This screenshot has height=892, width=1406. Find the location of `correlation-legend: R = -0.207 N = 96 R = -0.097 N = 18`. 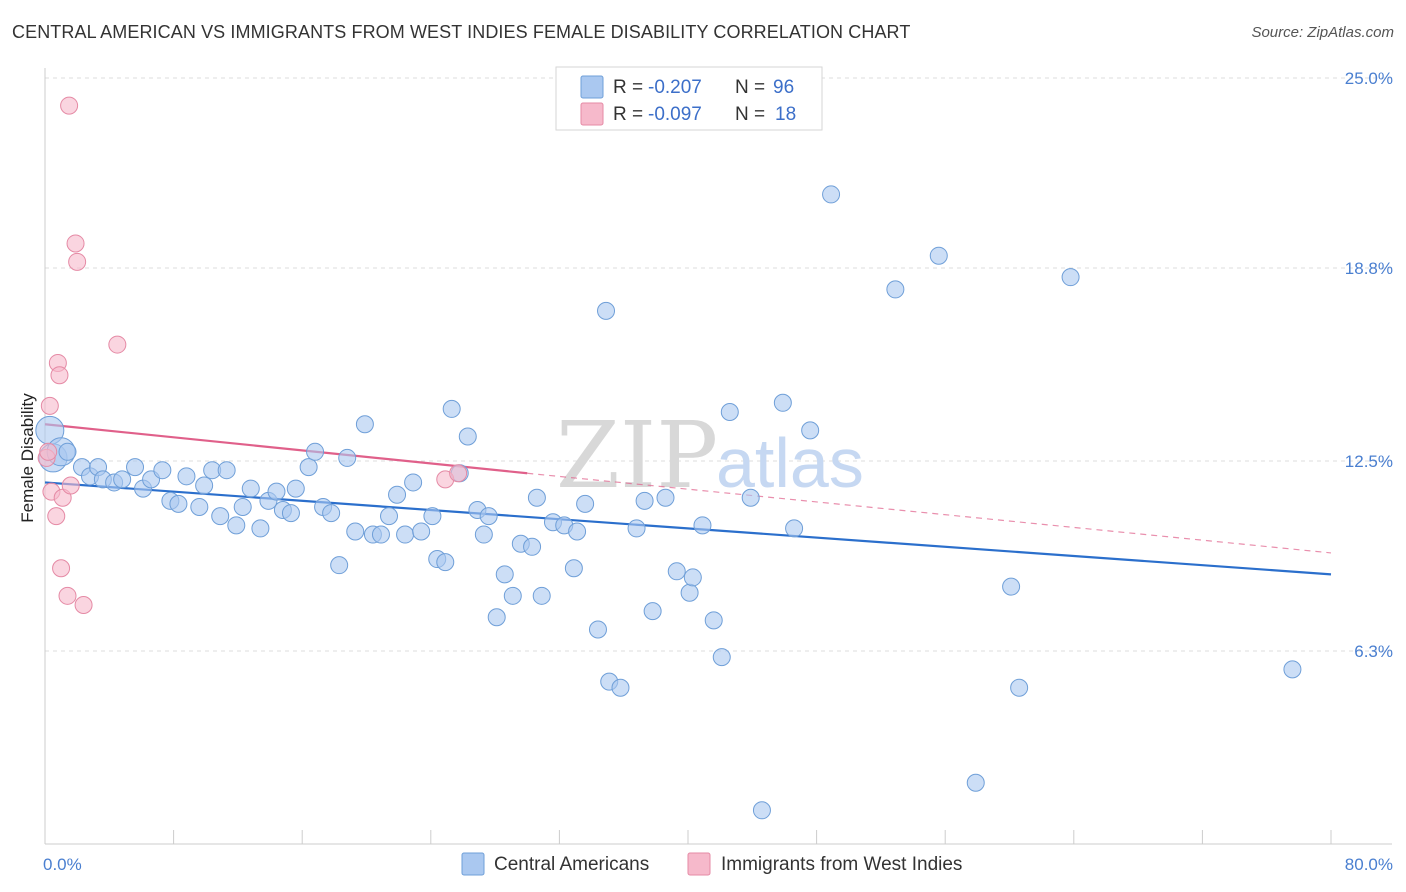

correlation-legend: R = -0.207 N = 96 R = -0.097 N = 18 is located at coordinates (689, 98).